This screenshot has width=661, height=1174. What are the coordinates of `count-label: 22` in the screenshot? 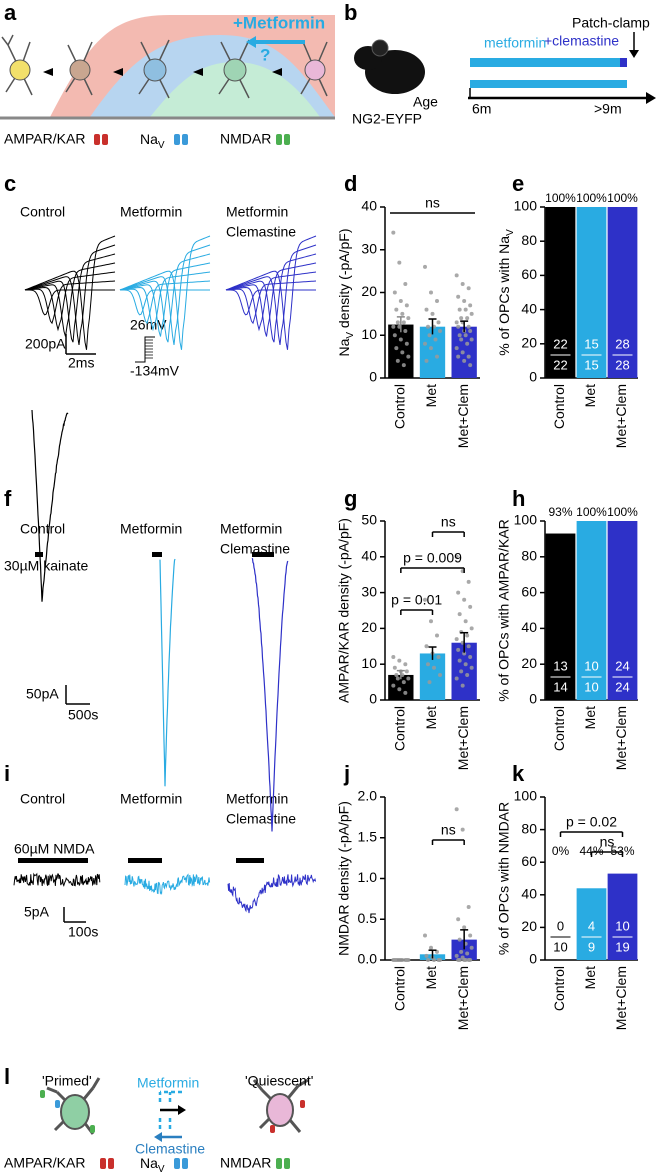 It's located at (560, 343).